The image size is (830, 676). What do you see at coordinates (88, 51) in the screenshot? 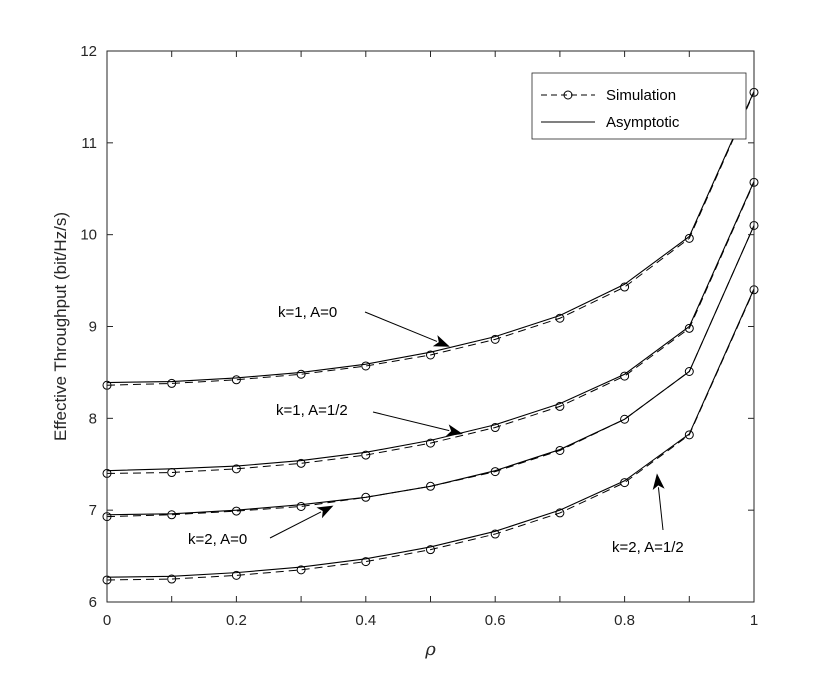
I see `y-tick-label: 12` at bounding box center [88, 51].